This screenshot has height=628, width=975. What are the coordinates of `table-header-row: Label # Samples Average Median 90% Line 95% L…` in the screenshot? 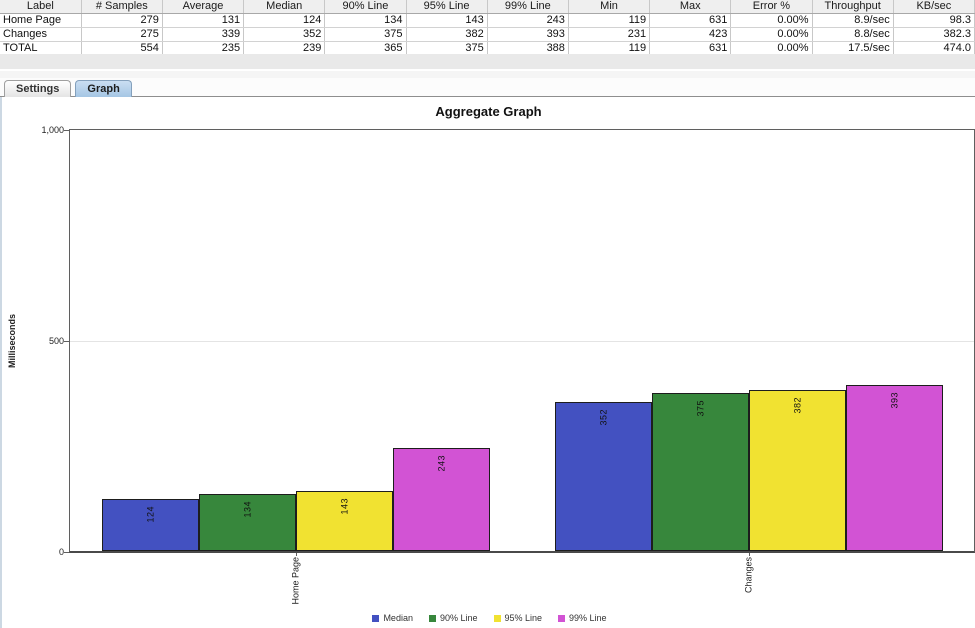 It's located at (487, 7).